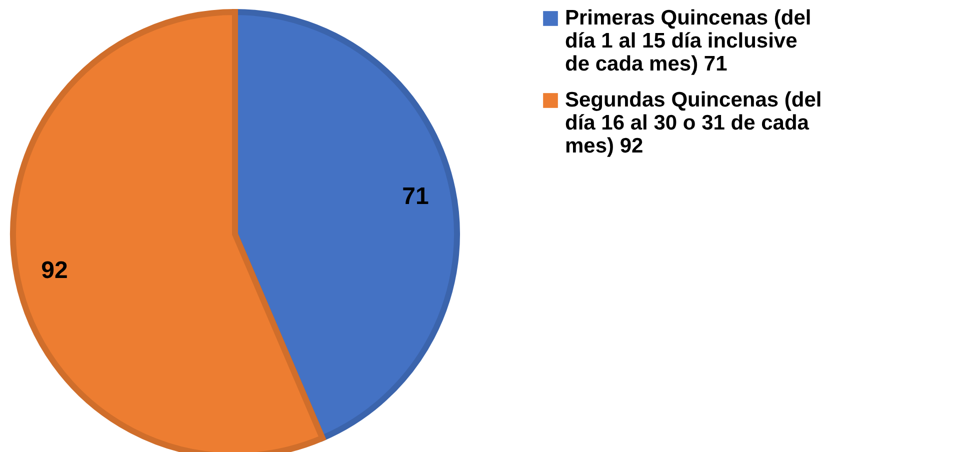 This screenshot has width=974, height=452. What do you see at coordinates (693, 123) in the screenshot?
I see `legend-label: Segundas Quincenas (del día 16 al 30 o 31 de cada mes) 92` at bounding box center [693, 123].